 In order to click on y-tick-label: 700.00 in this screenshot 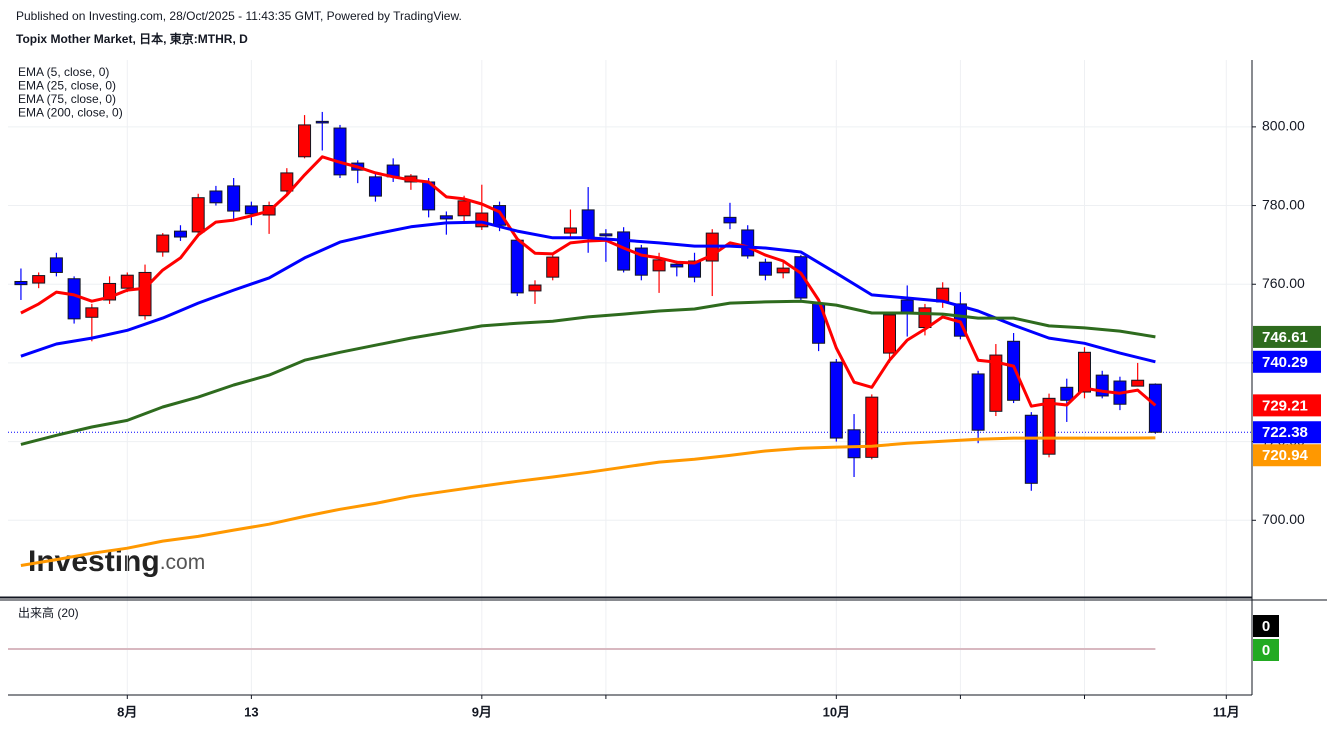, I will do `click(1283, 519)`.